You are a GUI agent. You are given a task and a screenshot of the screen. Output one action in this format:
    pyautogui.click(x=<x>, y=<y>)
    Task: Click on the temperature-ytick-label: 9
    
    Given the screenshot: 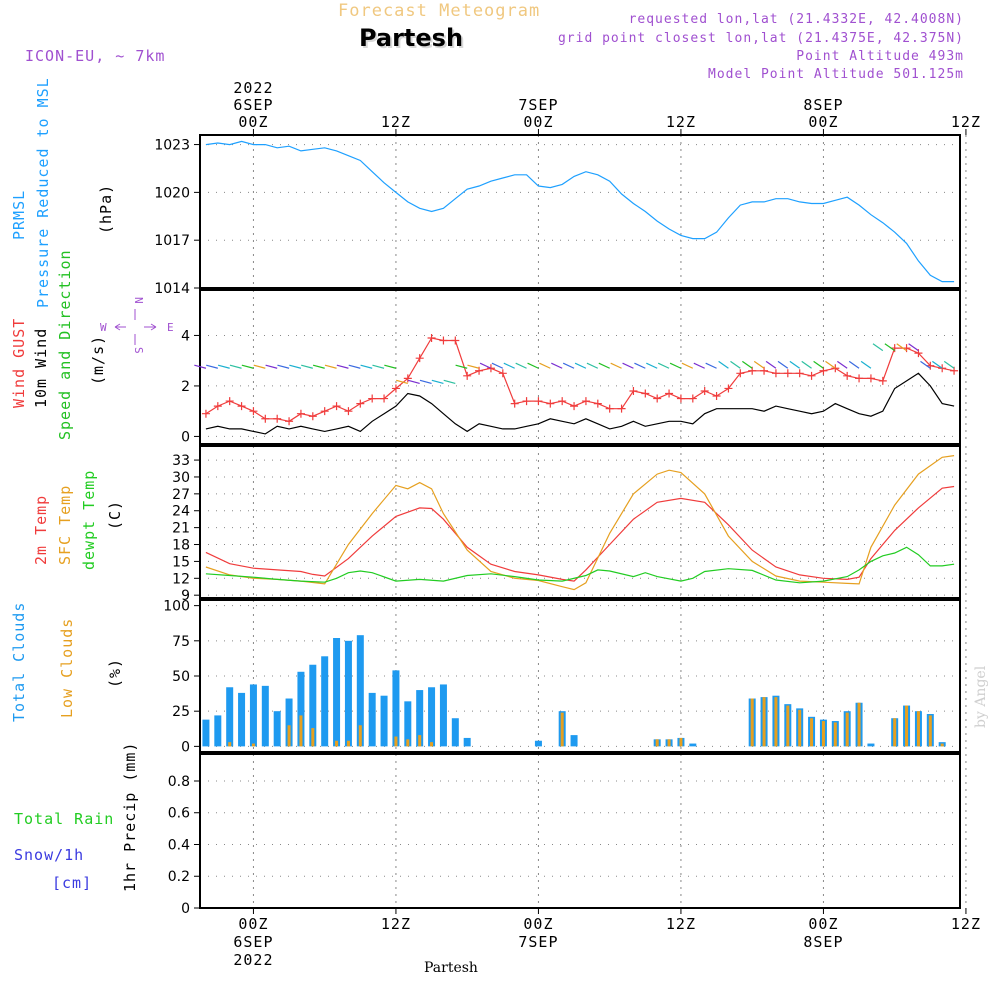 What is the action you would take?
    pyautogui.click(x=185, y=596)
    